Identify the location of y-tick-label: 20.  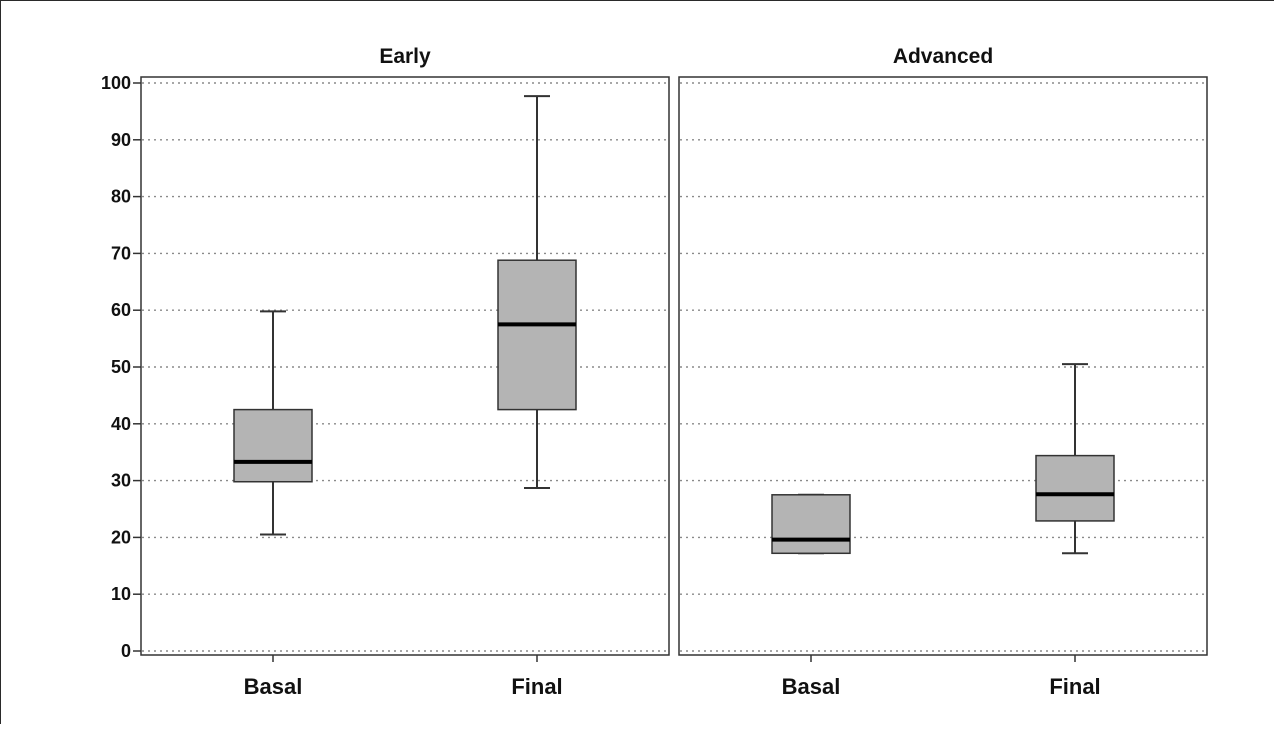
(121, 537).